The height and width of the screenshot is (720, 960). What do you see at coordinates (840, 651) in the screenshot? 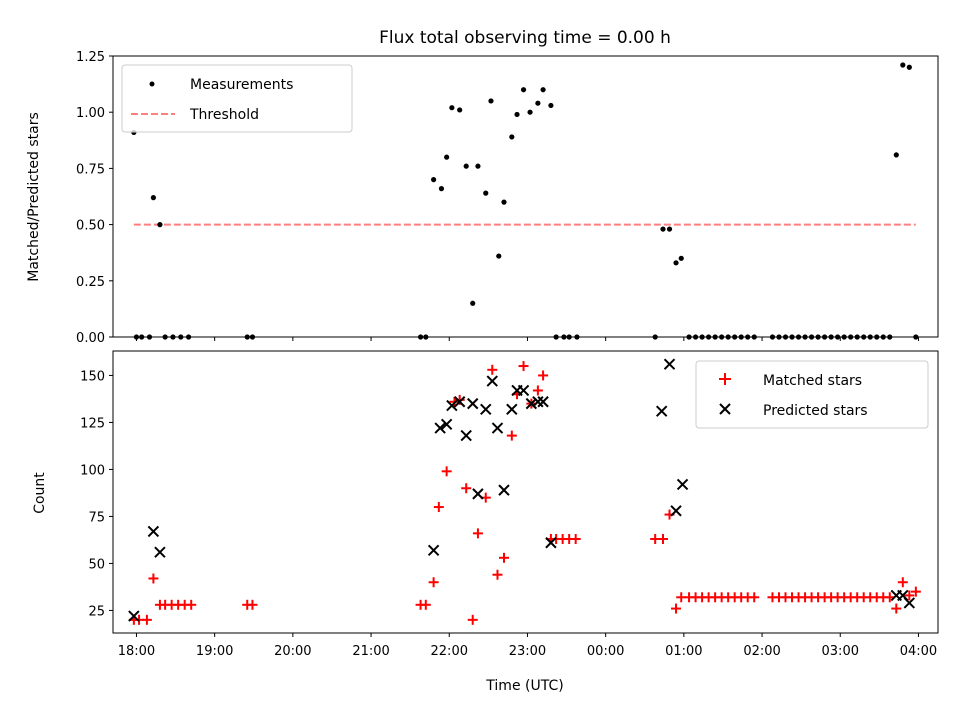
I see `x-tick-label: 03:00` at bounding box center [840, 651].